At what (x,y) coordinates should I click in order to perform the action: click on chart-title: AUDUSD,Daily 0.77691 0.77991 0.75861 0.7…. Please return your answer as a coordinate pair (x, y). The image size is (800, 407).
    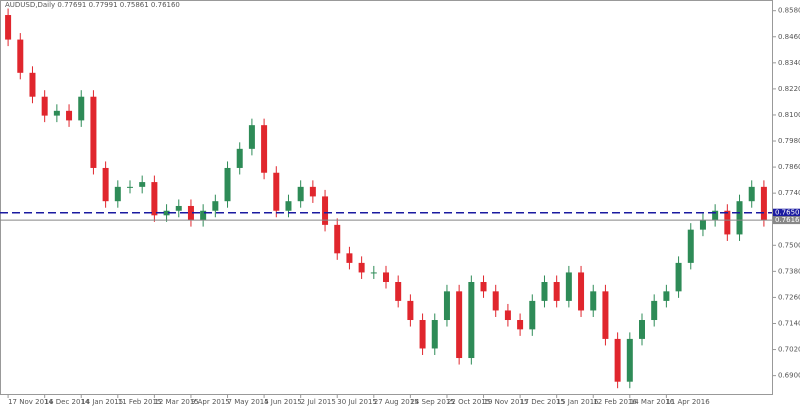
    Looking at the image, I should click on (92, 5).